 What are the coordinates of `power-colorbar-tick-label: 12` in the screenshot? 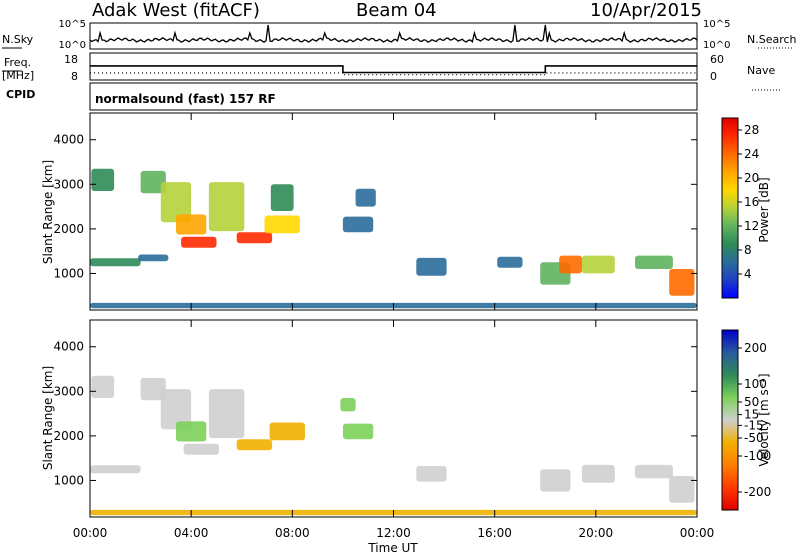 It's located at (751, 226).